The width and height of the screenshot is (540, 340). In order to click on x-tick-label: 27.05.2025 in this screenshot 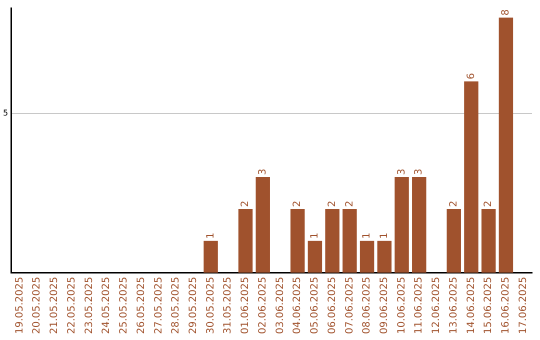, I will do `click(158, 305)`.